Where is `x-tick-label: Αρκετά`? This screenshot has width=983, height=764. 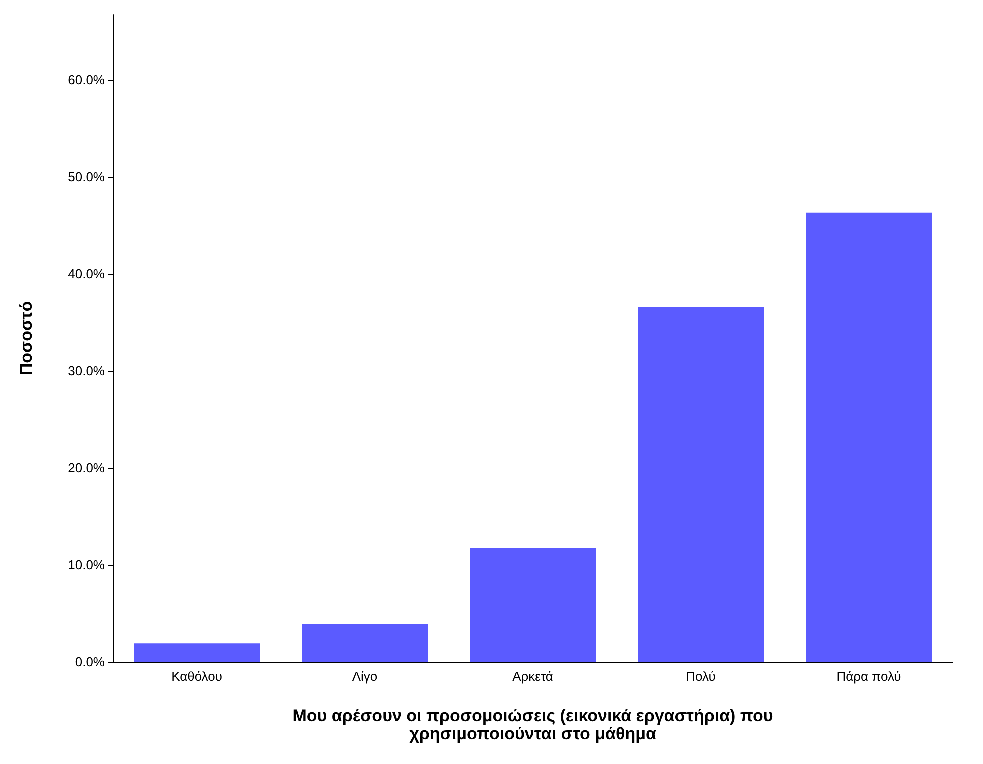 x-tick-label: Αρκετά is located at coordinates (533, 676).